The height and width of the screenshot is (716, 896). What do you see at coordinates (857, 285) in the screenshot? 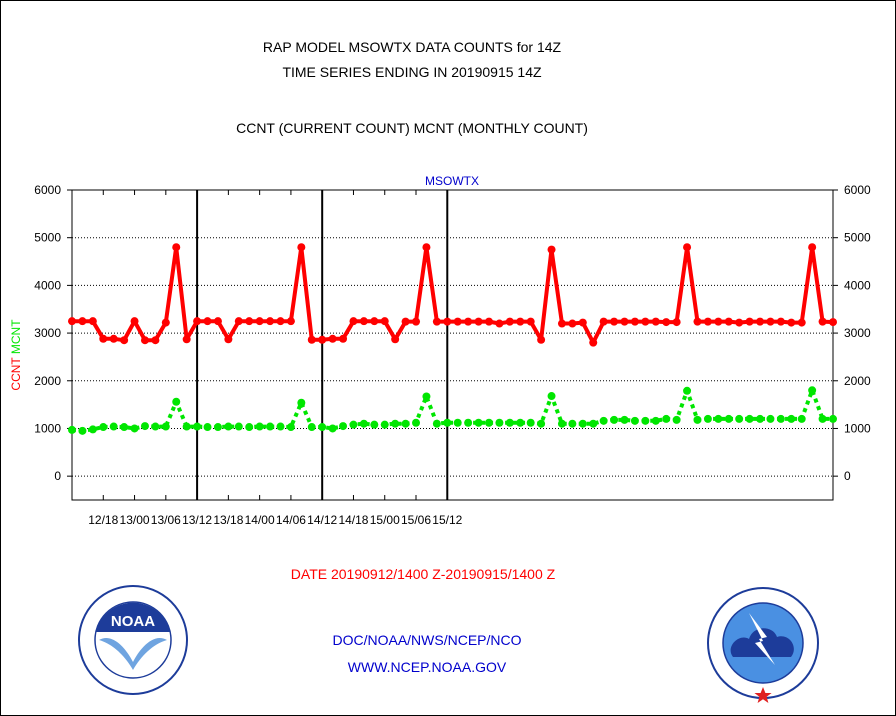
I see `y-tick-label-right: 4000` at bounding box center [857, 285].